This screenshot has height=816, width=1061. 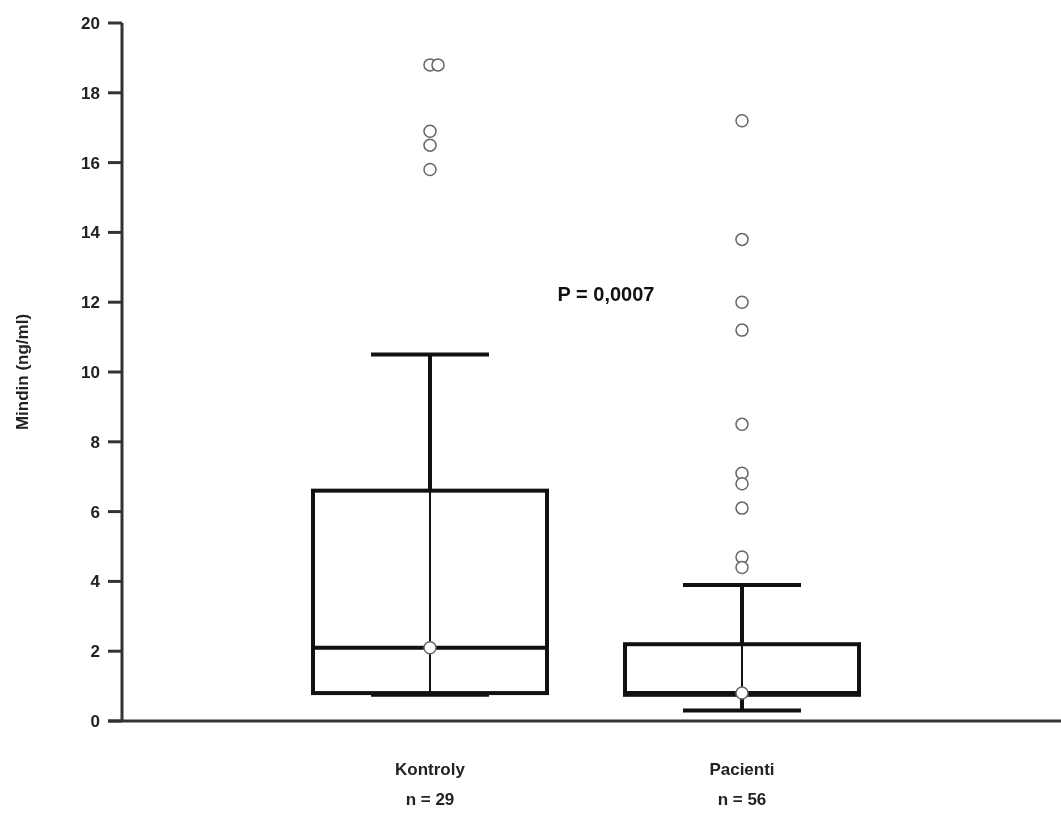 I want to click on y-tick-label: 2, so click(x=95, y=652).